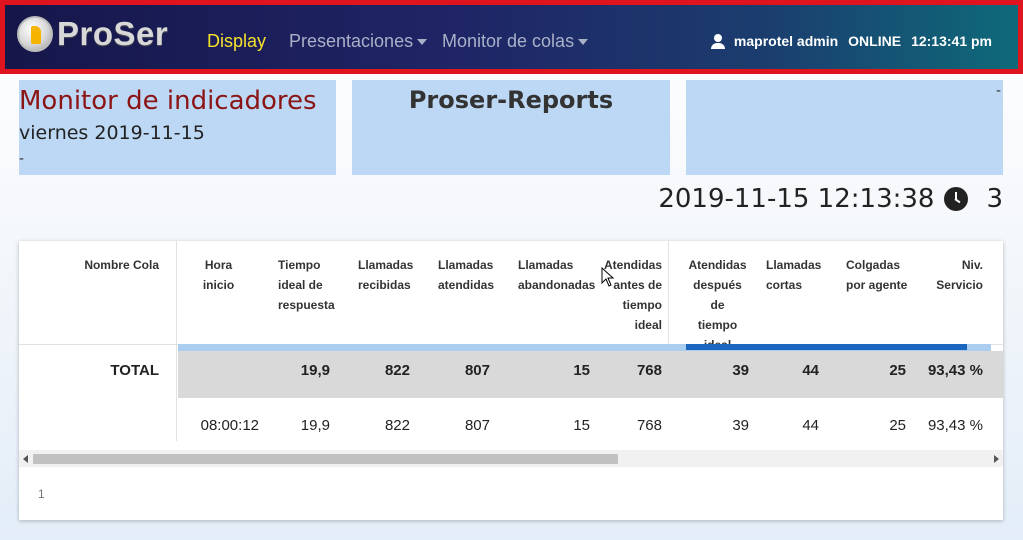  What do you see at coordinates (112, 133) in the screenshot?
I see `report-date: viernes 2019-11-15` at bounding box center [112, 133].